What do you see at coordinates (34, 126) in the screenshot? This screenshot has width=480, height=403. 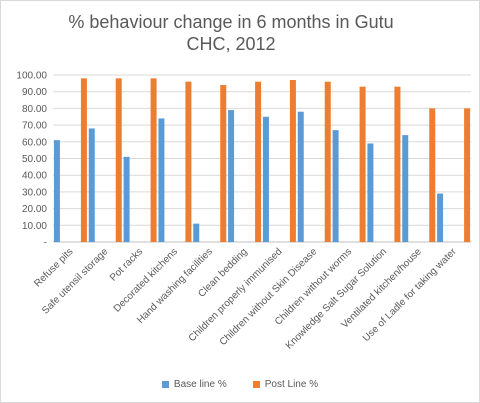 I see `y-tick-label: 70.00` at bounding box center [34, 126].